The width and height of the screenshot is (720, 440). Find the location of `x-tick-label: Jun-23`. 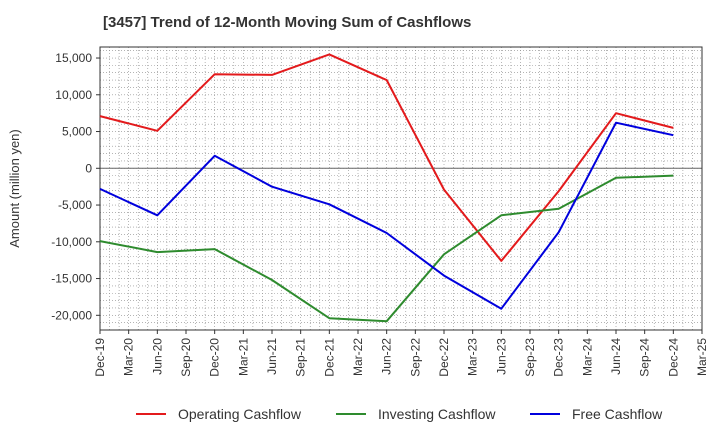

x-tick-label: Jun-23 is located at coordinates (501, 356).